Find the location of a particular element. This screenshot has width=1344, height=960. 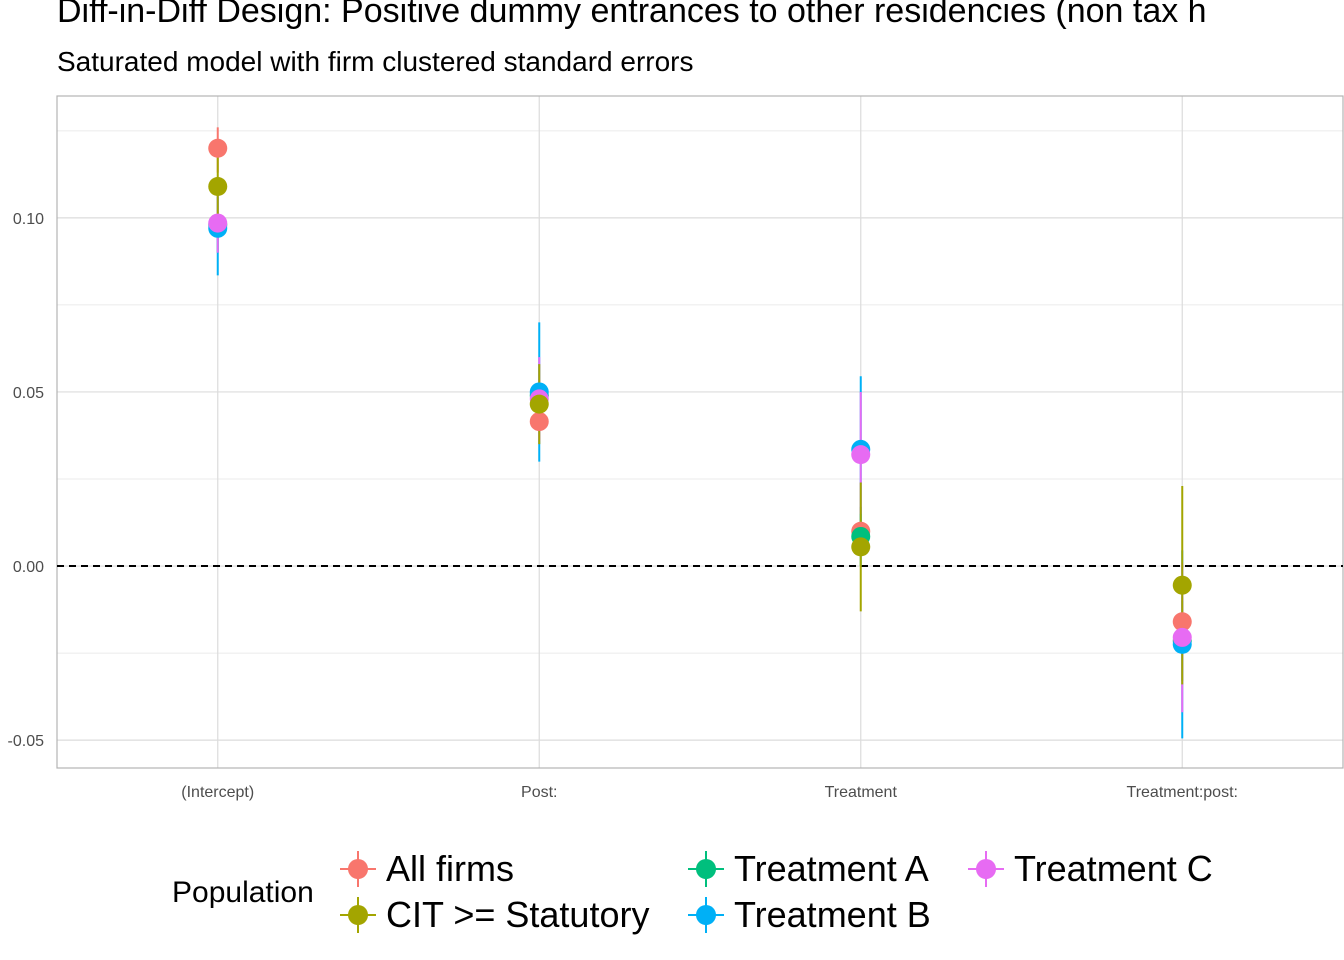

y-tick-label: 0.10 is located at coordinates (28, 219).